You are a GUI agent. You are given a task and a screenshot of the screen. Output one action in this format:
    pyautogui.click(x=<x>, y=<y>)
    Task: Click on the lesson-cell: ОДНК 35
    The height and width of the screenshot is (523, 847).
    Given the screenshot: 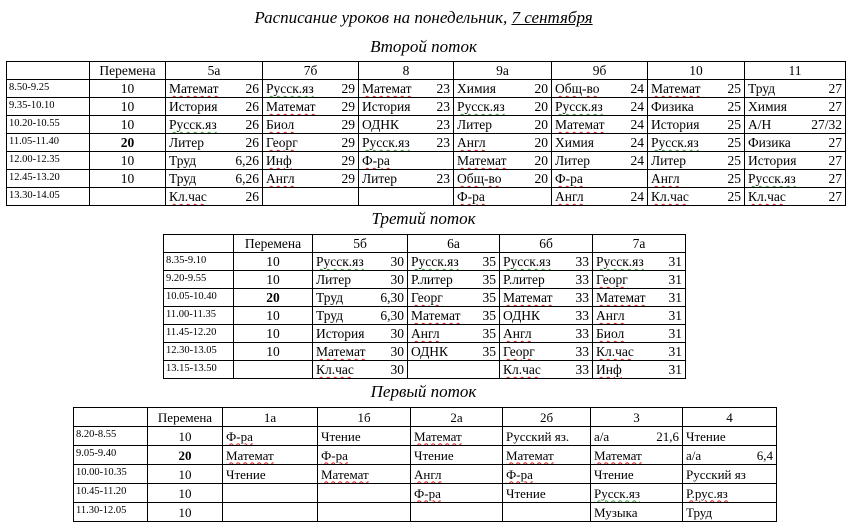 What is the action you would take?
    pyautogui.click(x=453, y=351)
    